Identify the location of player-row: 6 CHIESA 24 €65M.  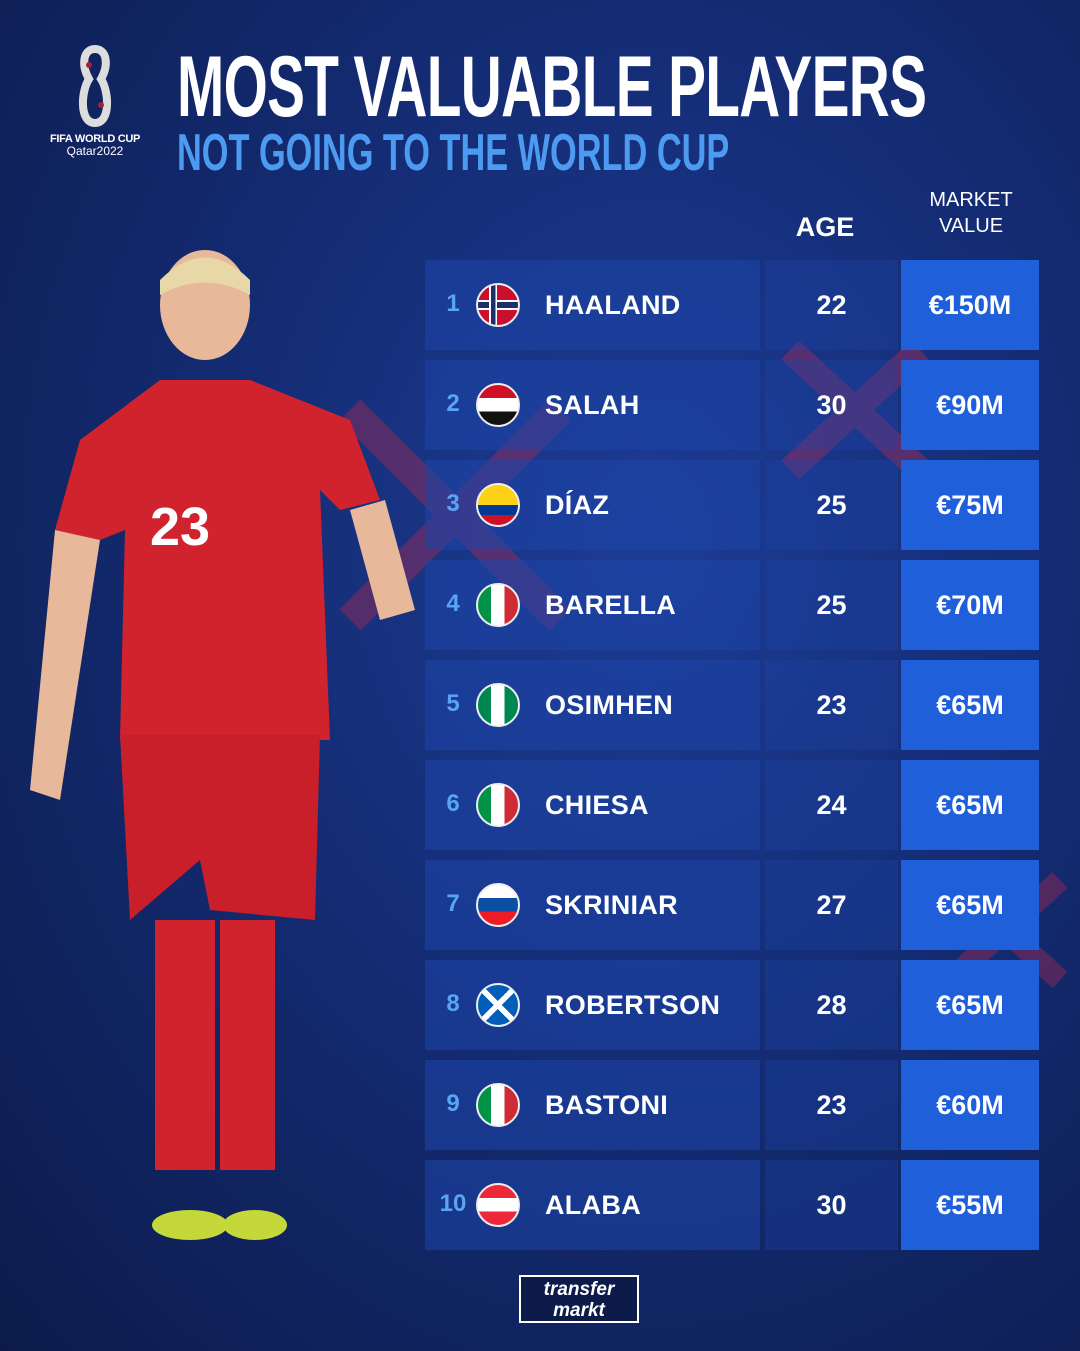
(732, 805).